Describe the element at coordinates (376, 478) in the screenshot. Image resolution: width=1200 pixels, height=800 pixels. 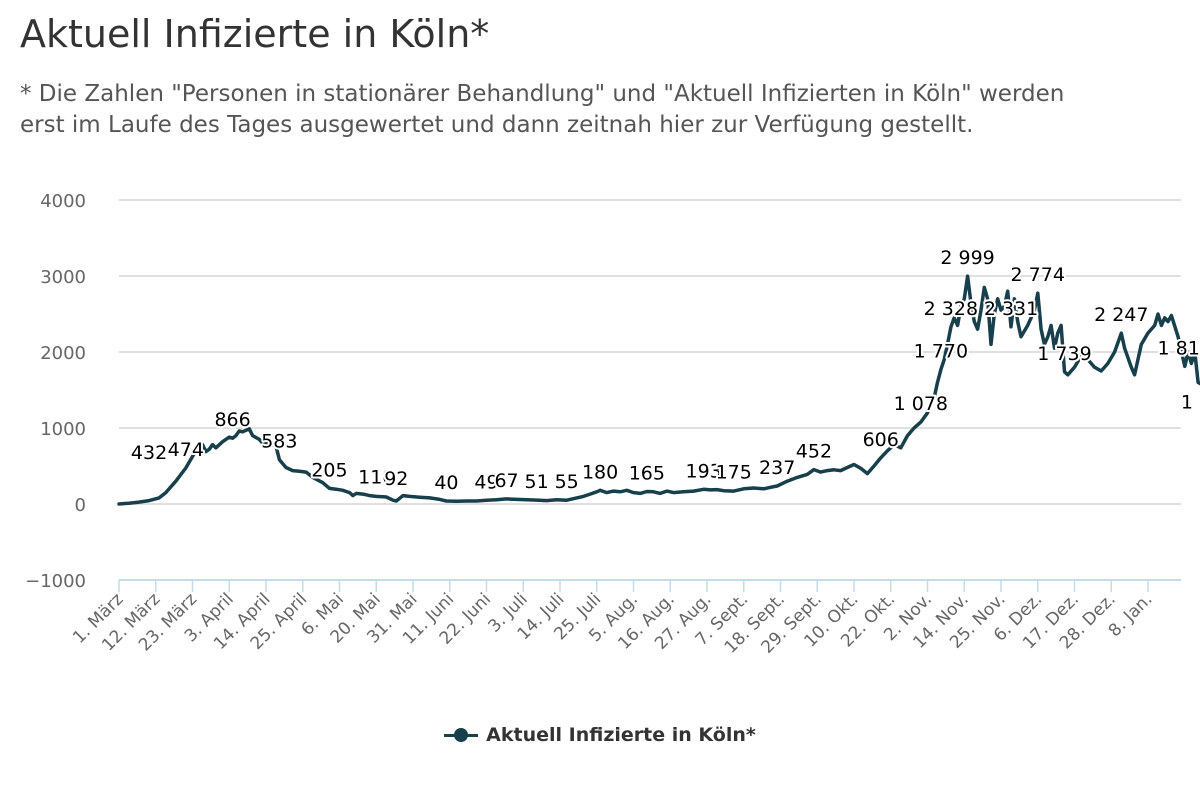
I see `data-label: 110` at that location.